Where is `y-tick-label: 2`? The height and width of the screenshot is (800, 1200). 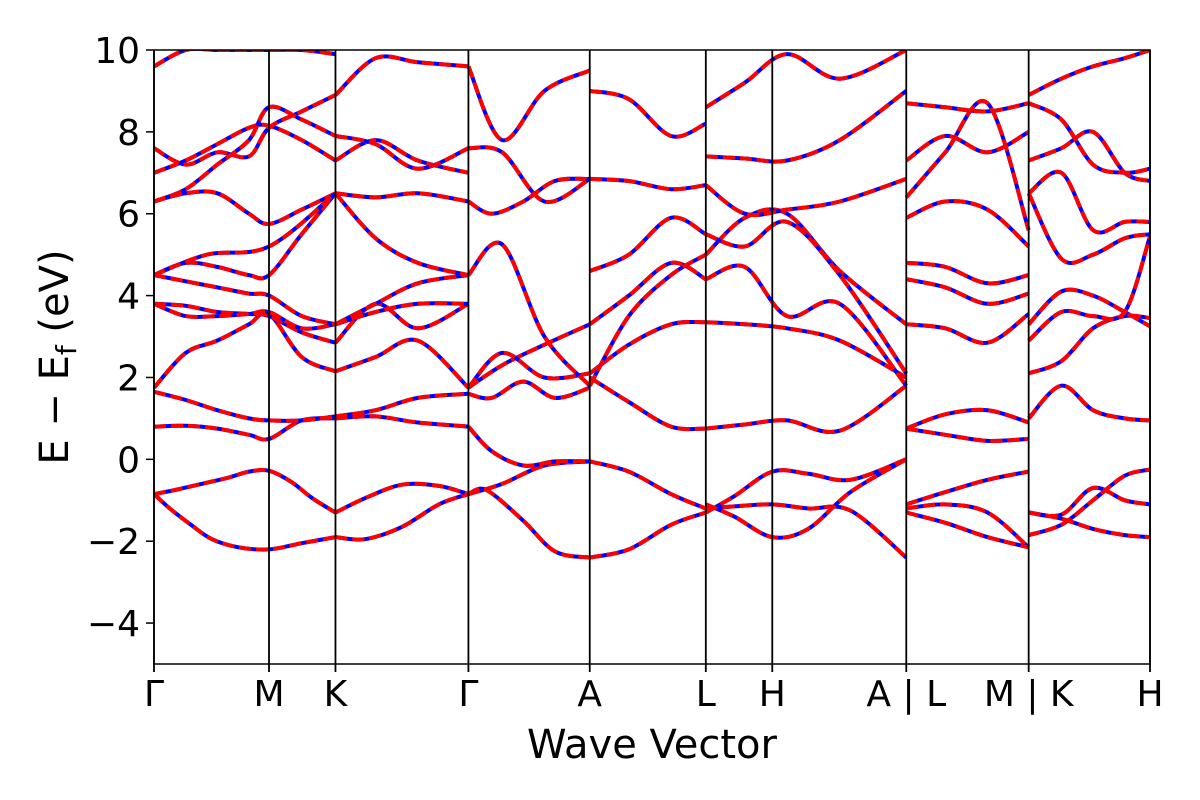 y-tick-label: 2 is located at coordinates (128, 378).